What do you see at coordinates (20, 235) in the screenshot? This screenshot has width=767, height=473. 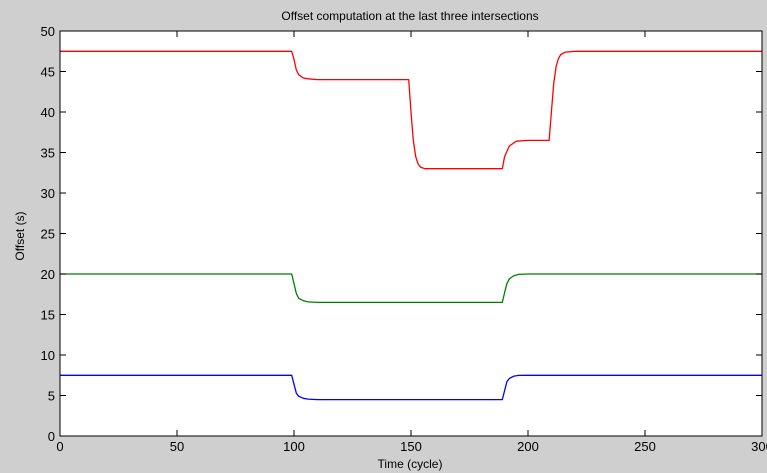 I see `y-axis-label: Offset (s)` at bounding box center [20, 235].